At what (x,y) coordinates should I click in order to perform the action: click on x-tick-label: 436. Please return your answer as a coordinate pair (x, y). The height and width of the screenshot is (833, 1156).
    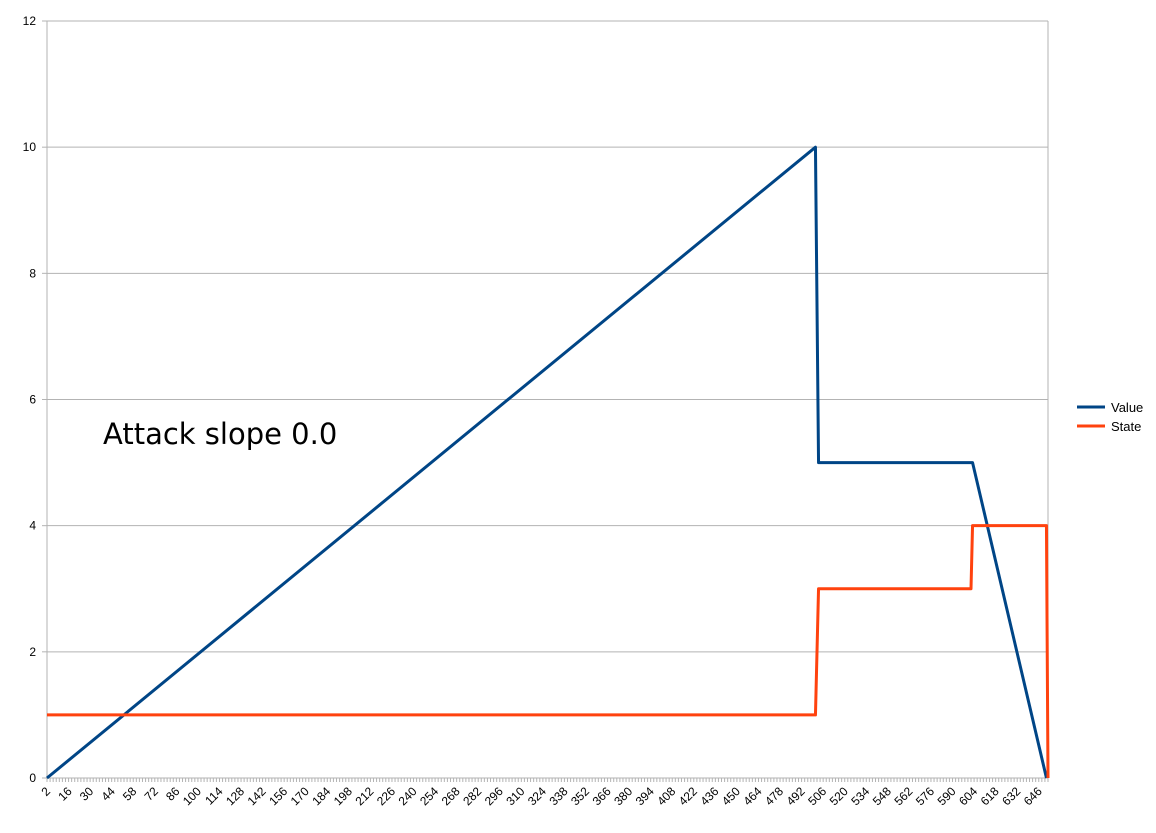
    Looking at the image, I should click on (709, 796).